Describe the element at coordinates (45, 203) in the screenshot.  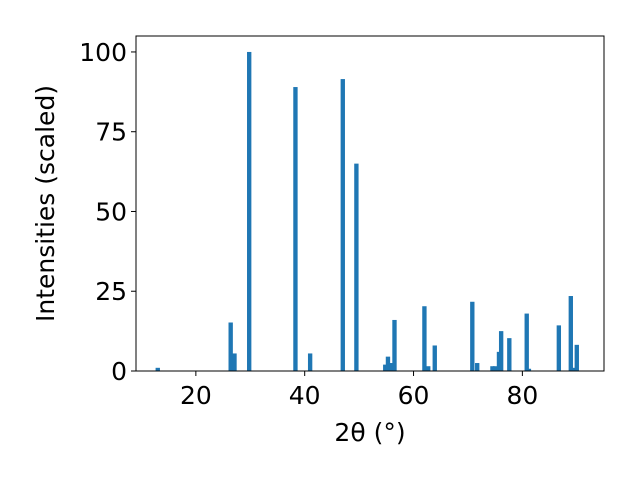
I see `y-axis-label: Intensities (scaled)` at that location.